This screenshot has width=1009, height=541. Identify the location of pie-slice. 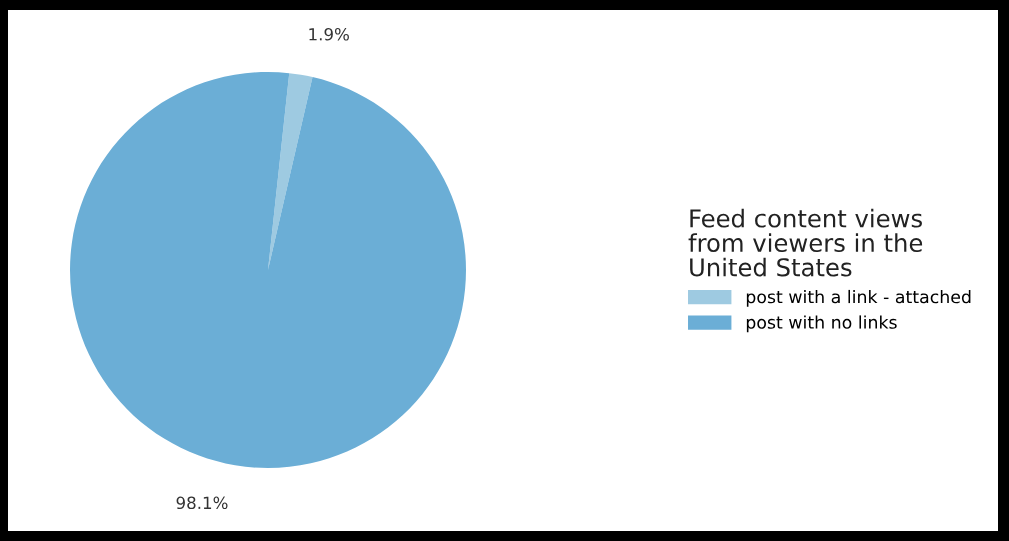
(290, 171).